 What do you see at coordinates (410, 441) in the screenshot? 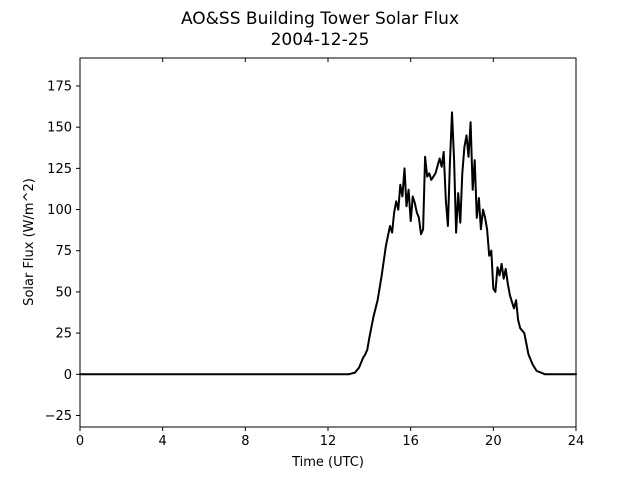
I see `x-tick-label: 16` at bounding box center [410, 441].